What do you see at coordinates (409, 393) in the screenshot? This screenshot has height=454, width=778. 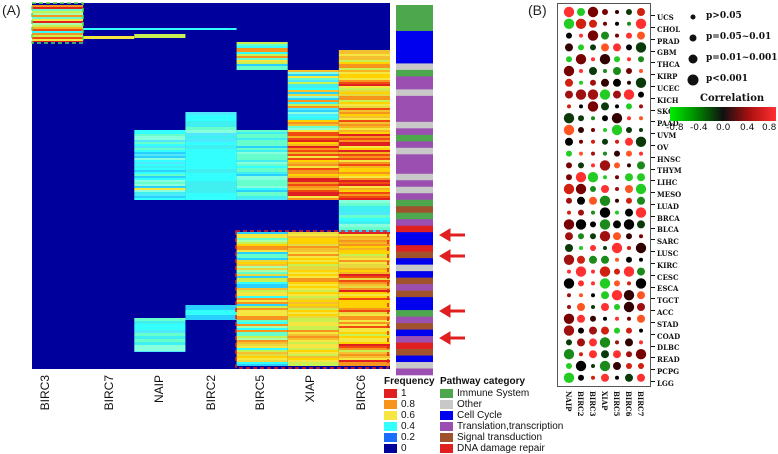 I see `frequency-legend-item: 1` at bounding box center [409, 393].